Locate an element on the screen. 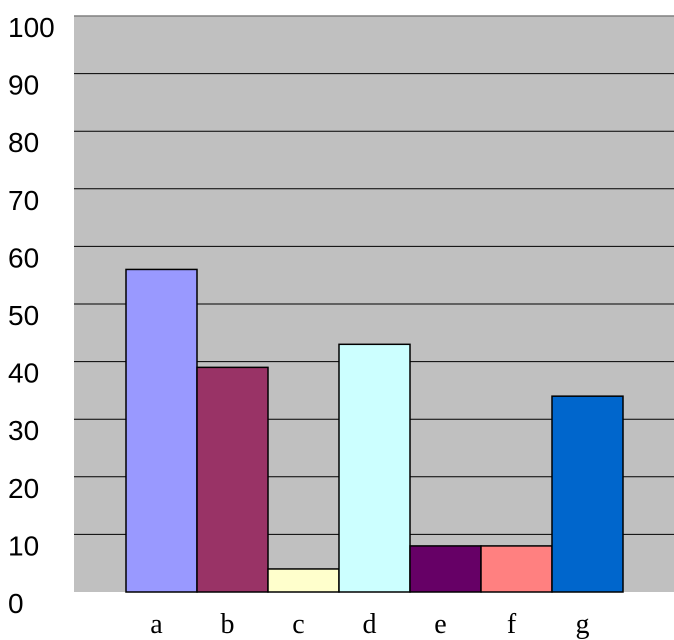 Image resolution: width=674 pixels, height=640 pixels. x-tick-label: d is located at coordinates (370, 624).